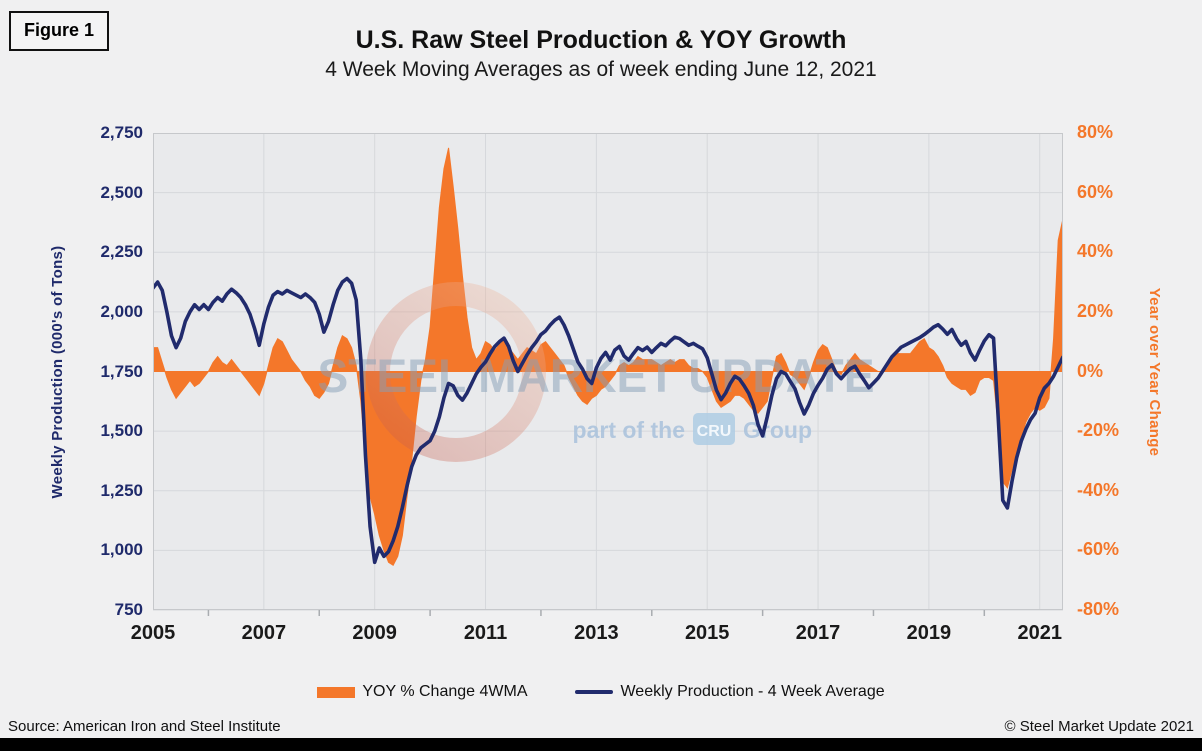  What do you see at coordinates (121, 490) in the screenshot?
I see `y-left-tick-label: 1,250` at bounding box center [121, 490].